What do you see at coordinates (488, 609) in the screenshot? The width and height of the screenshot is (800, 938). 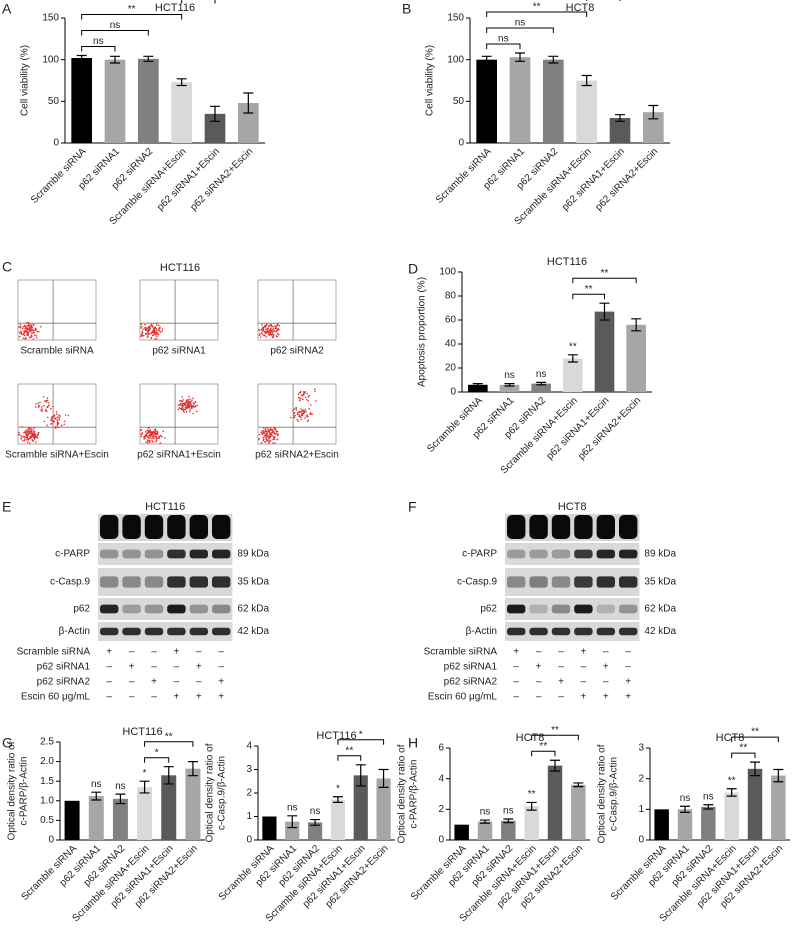 I see `protein-label: p62` at bounding box center [488, 609].